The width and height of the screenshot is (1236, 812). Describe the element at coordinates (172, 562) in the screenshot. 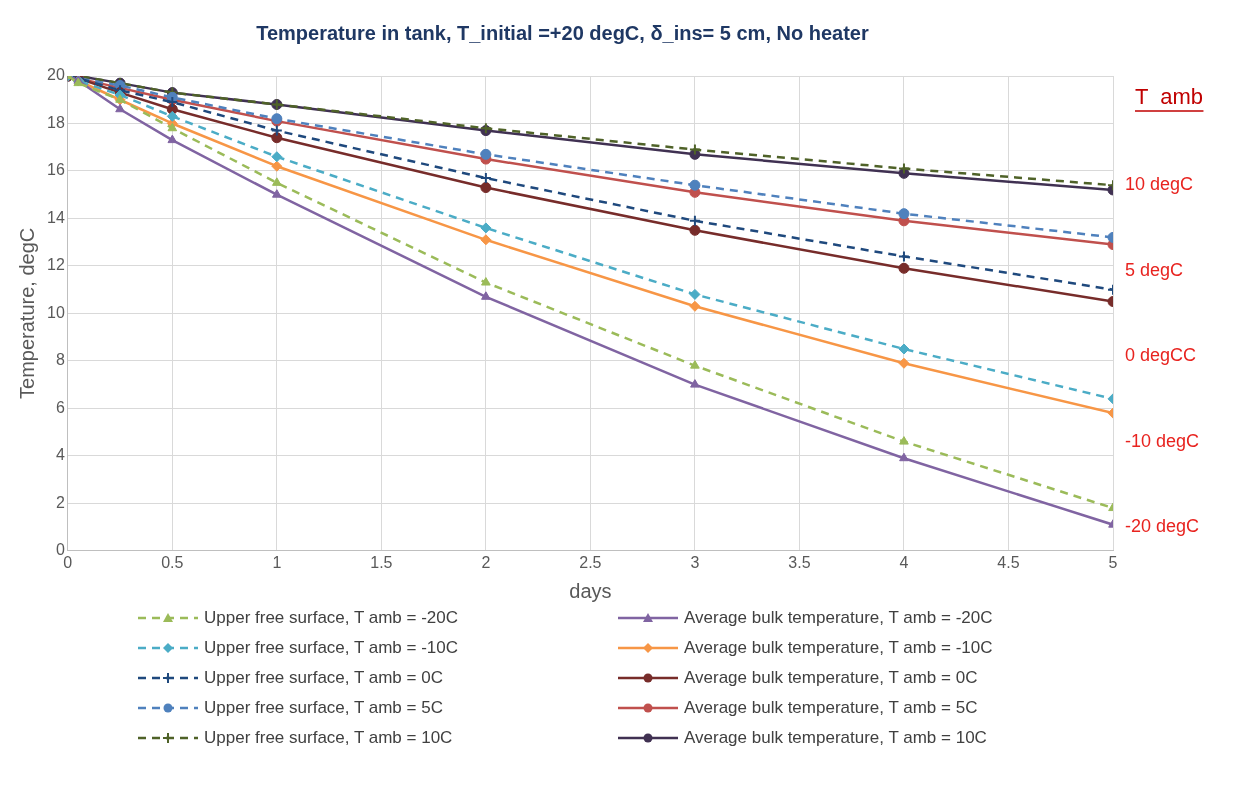

I see `x-tick-label: 0.5` at that location.